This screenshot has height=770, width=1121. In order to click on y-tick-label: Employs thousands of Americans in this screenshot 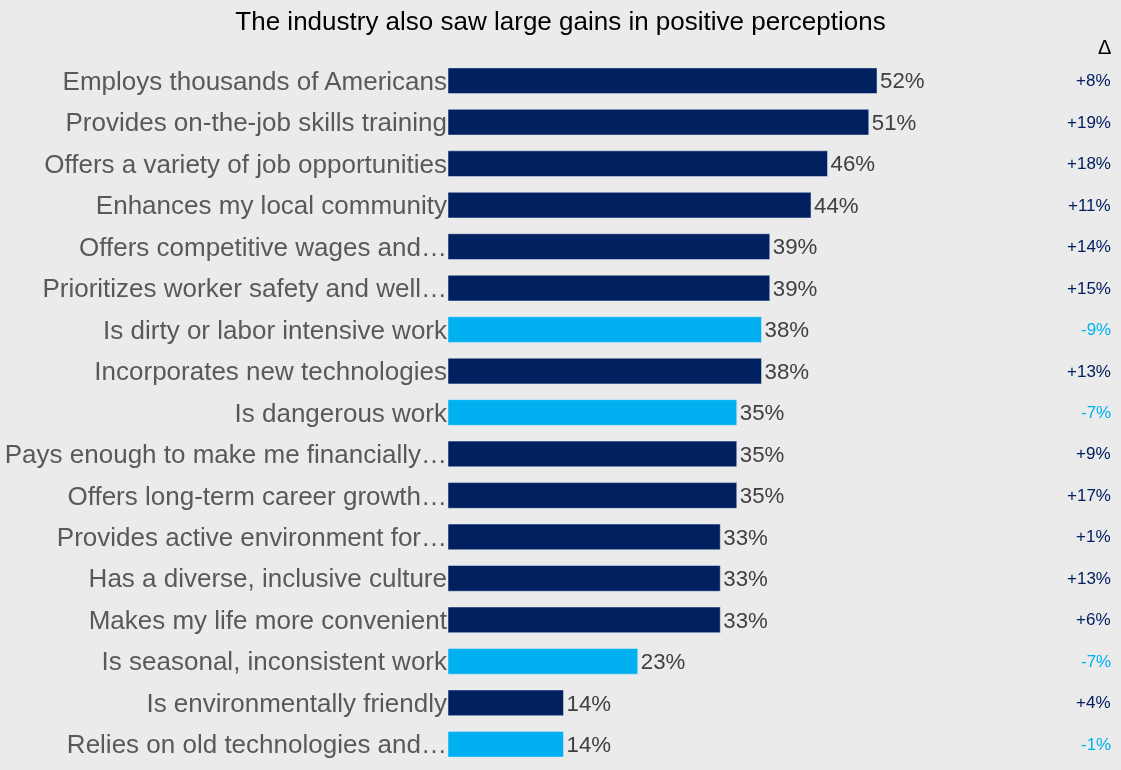, I will do `click(254, 80)`.